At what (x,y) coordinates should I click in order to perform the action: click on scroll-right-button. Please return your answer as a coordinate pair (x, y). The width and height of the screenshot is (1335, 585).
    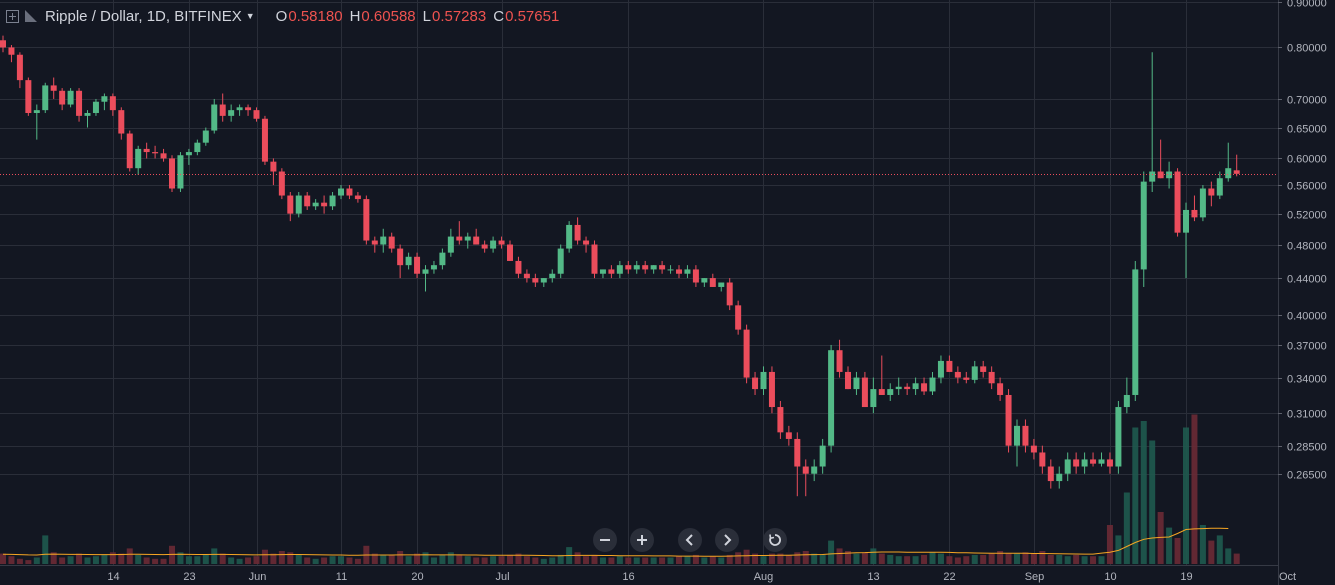
    Looking at the image, I should click on (727, 540).